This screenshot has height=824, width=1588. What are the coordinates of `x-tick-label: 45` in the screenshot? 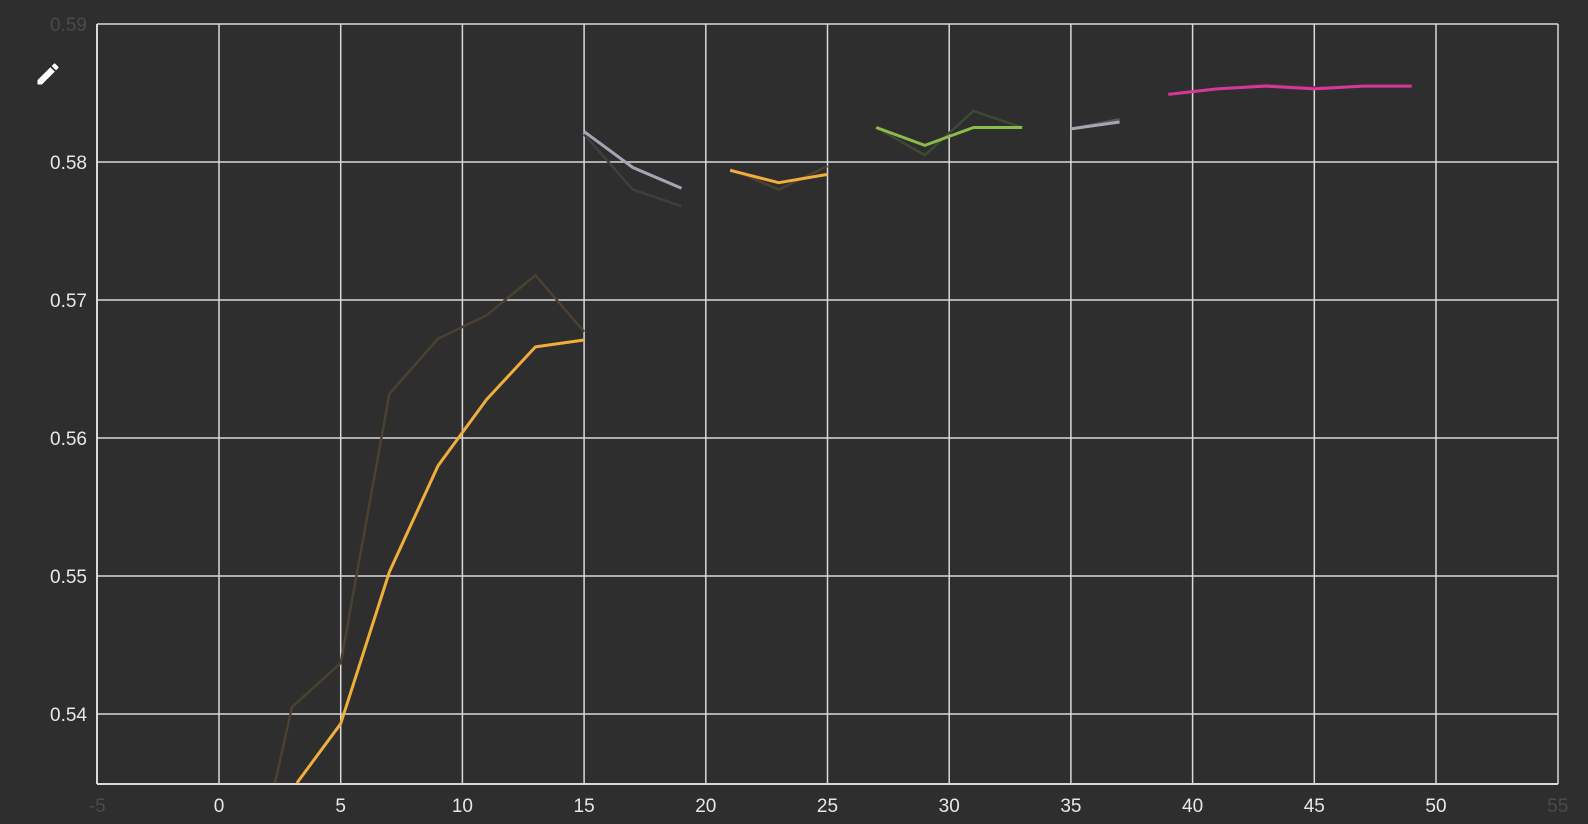 It's located at (1314, 806).